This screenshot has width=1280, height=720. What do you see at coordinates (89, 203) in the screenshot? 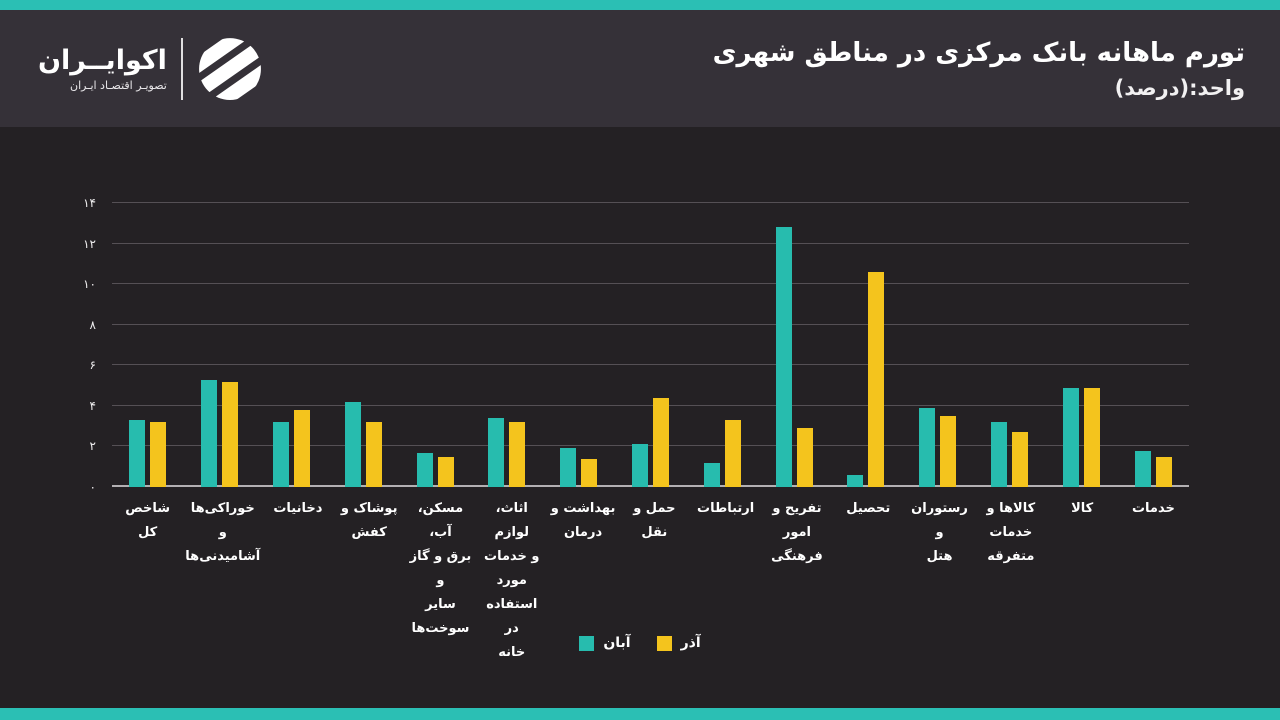
I see `y-tick-label: ۱۴` at bounding box center [89, 203].